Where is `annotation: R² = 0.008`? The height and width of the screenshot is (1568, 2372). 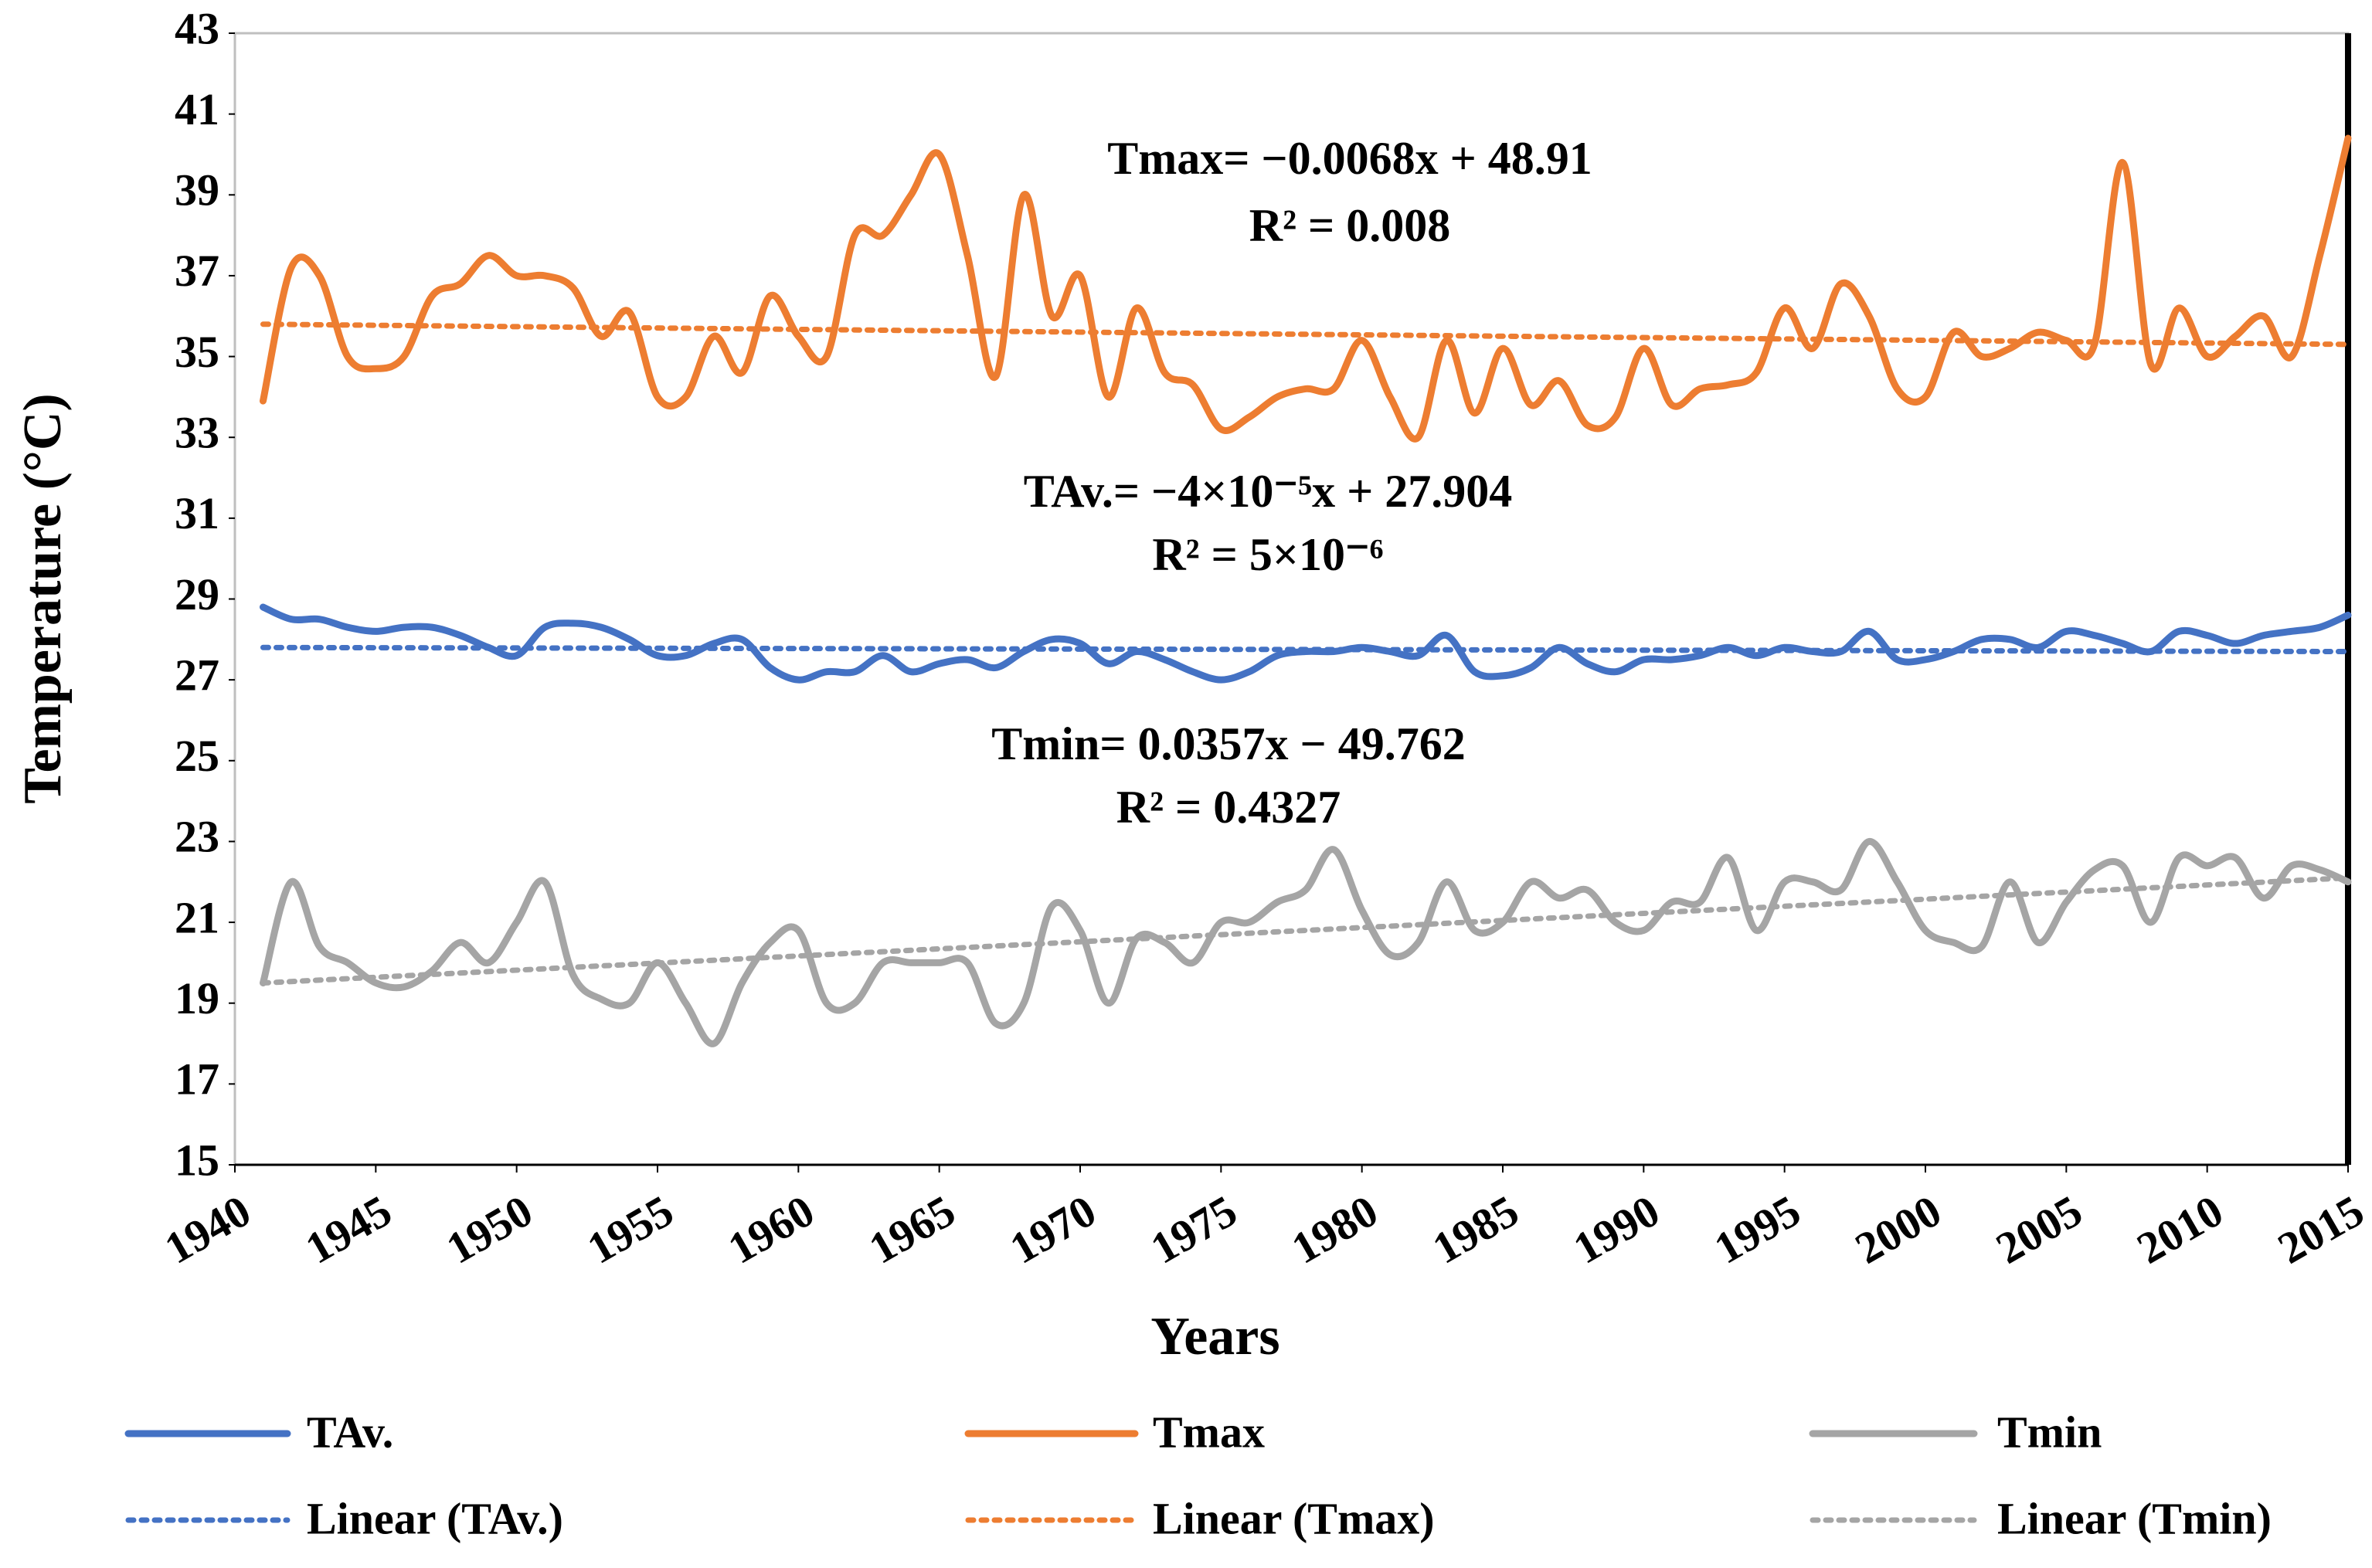
annotation: R² = 0.008 is located at coordinates (1350, 225).